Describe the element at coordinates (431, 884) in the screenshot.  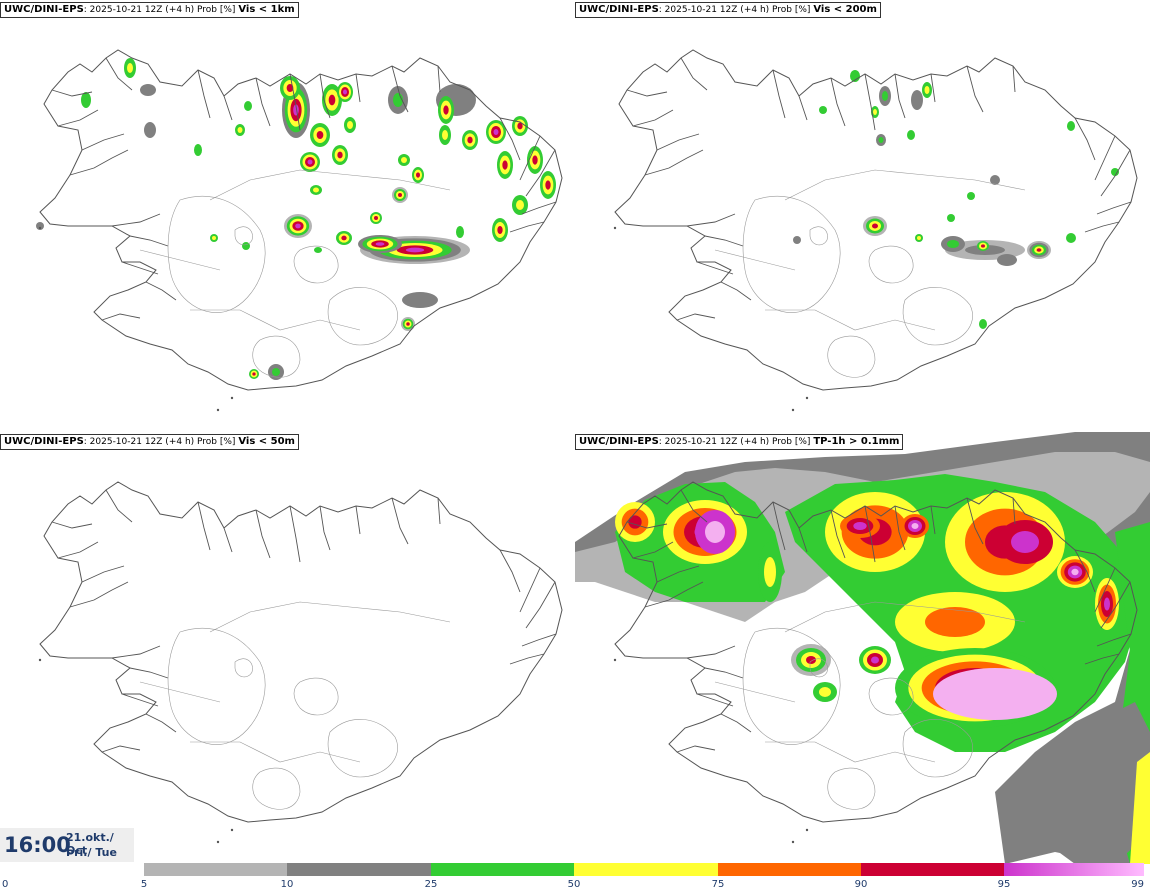
I see `legend-tick-25: 25` at that location.